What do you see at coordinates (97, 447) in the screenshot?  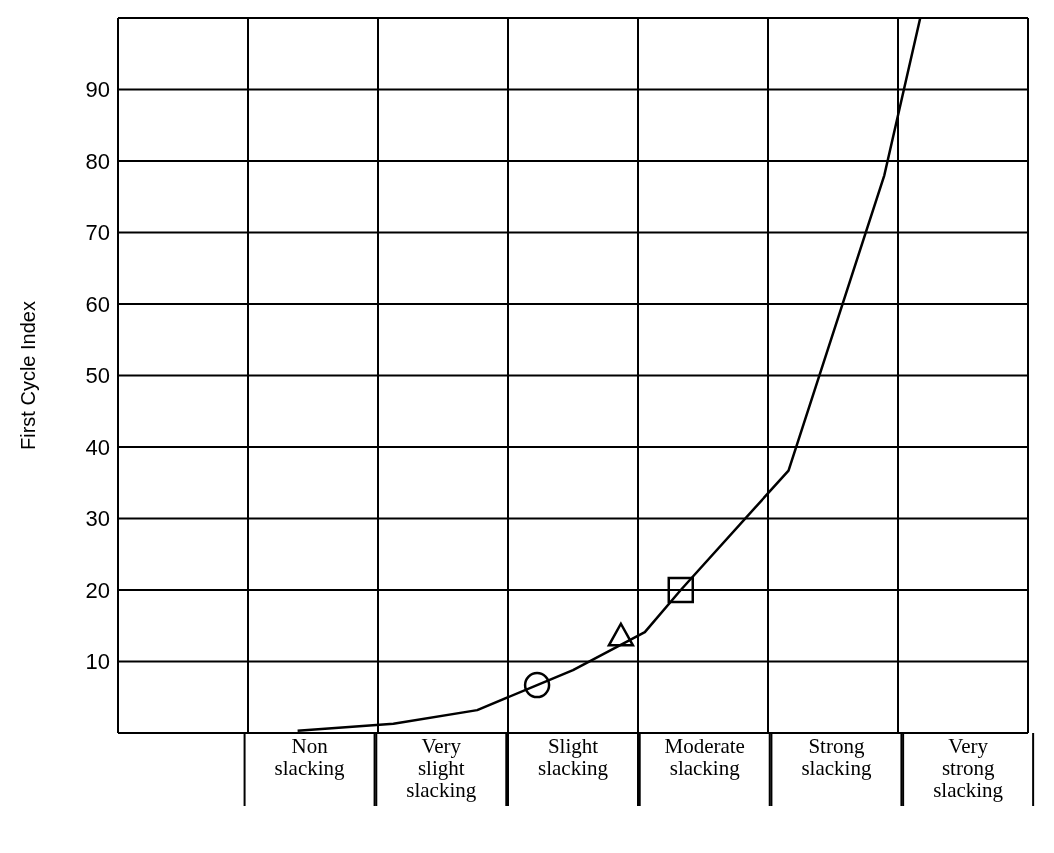 I see `y-tick-label: 40` at bounding box center [97, 447].